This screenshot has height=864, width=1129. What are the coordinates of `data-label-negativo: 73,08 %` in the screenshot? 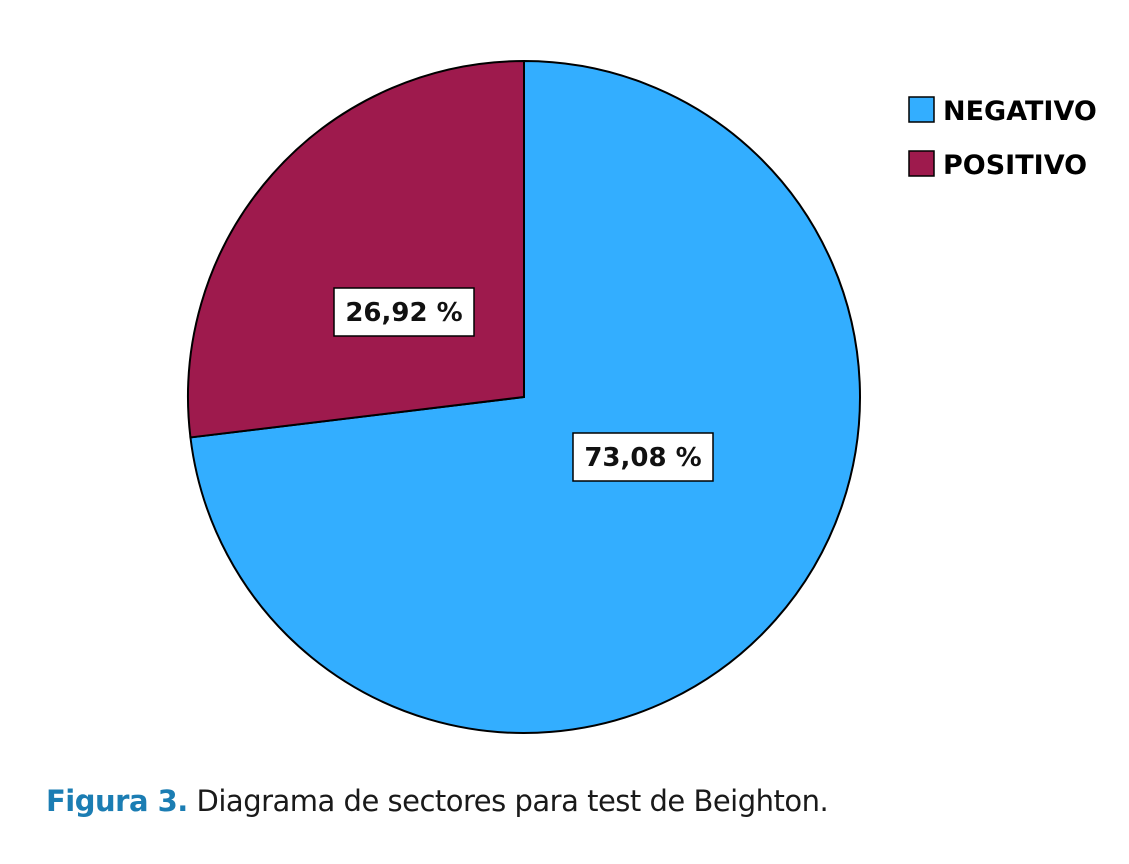 It's located at (642, 458).